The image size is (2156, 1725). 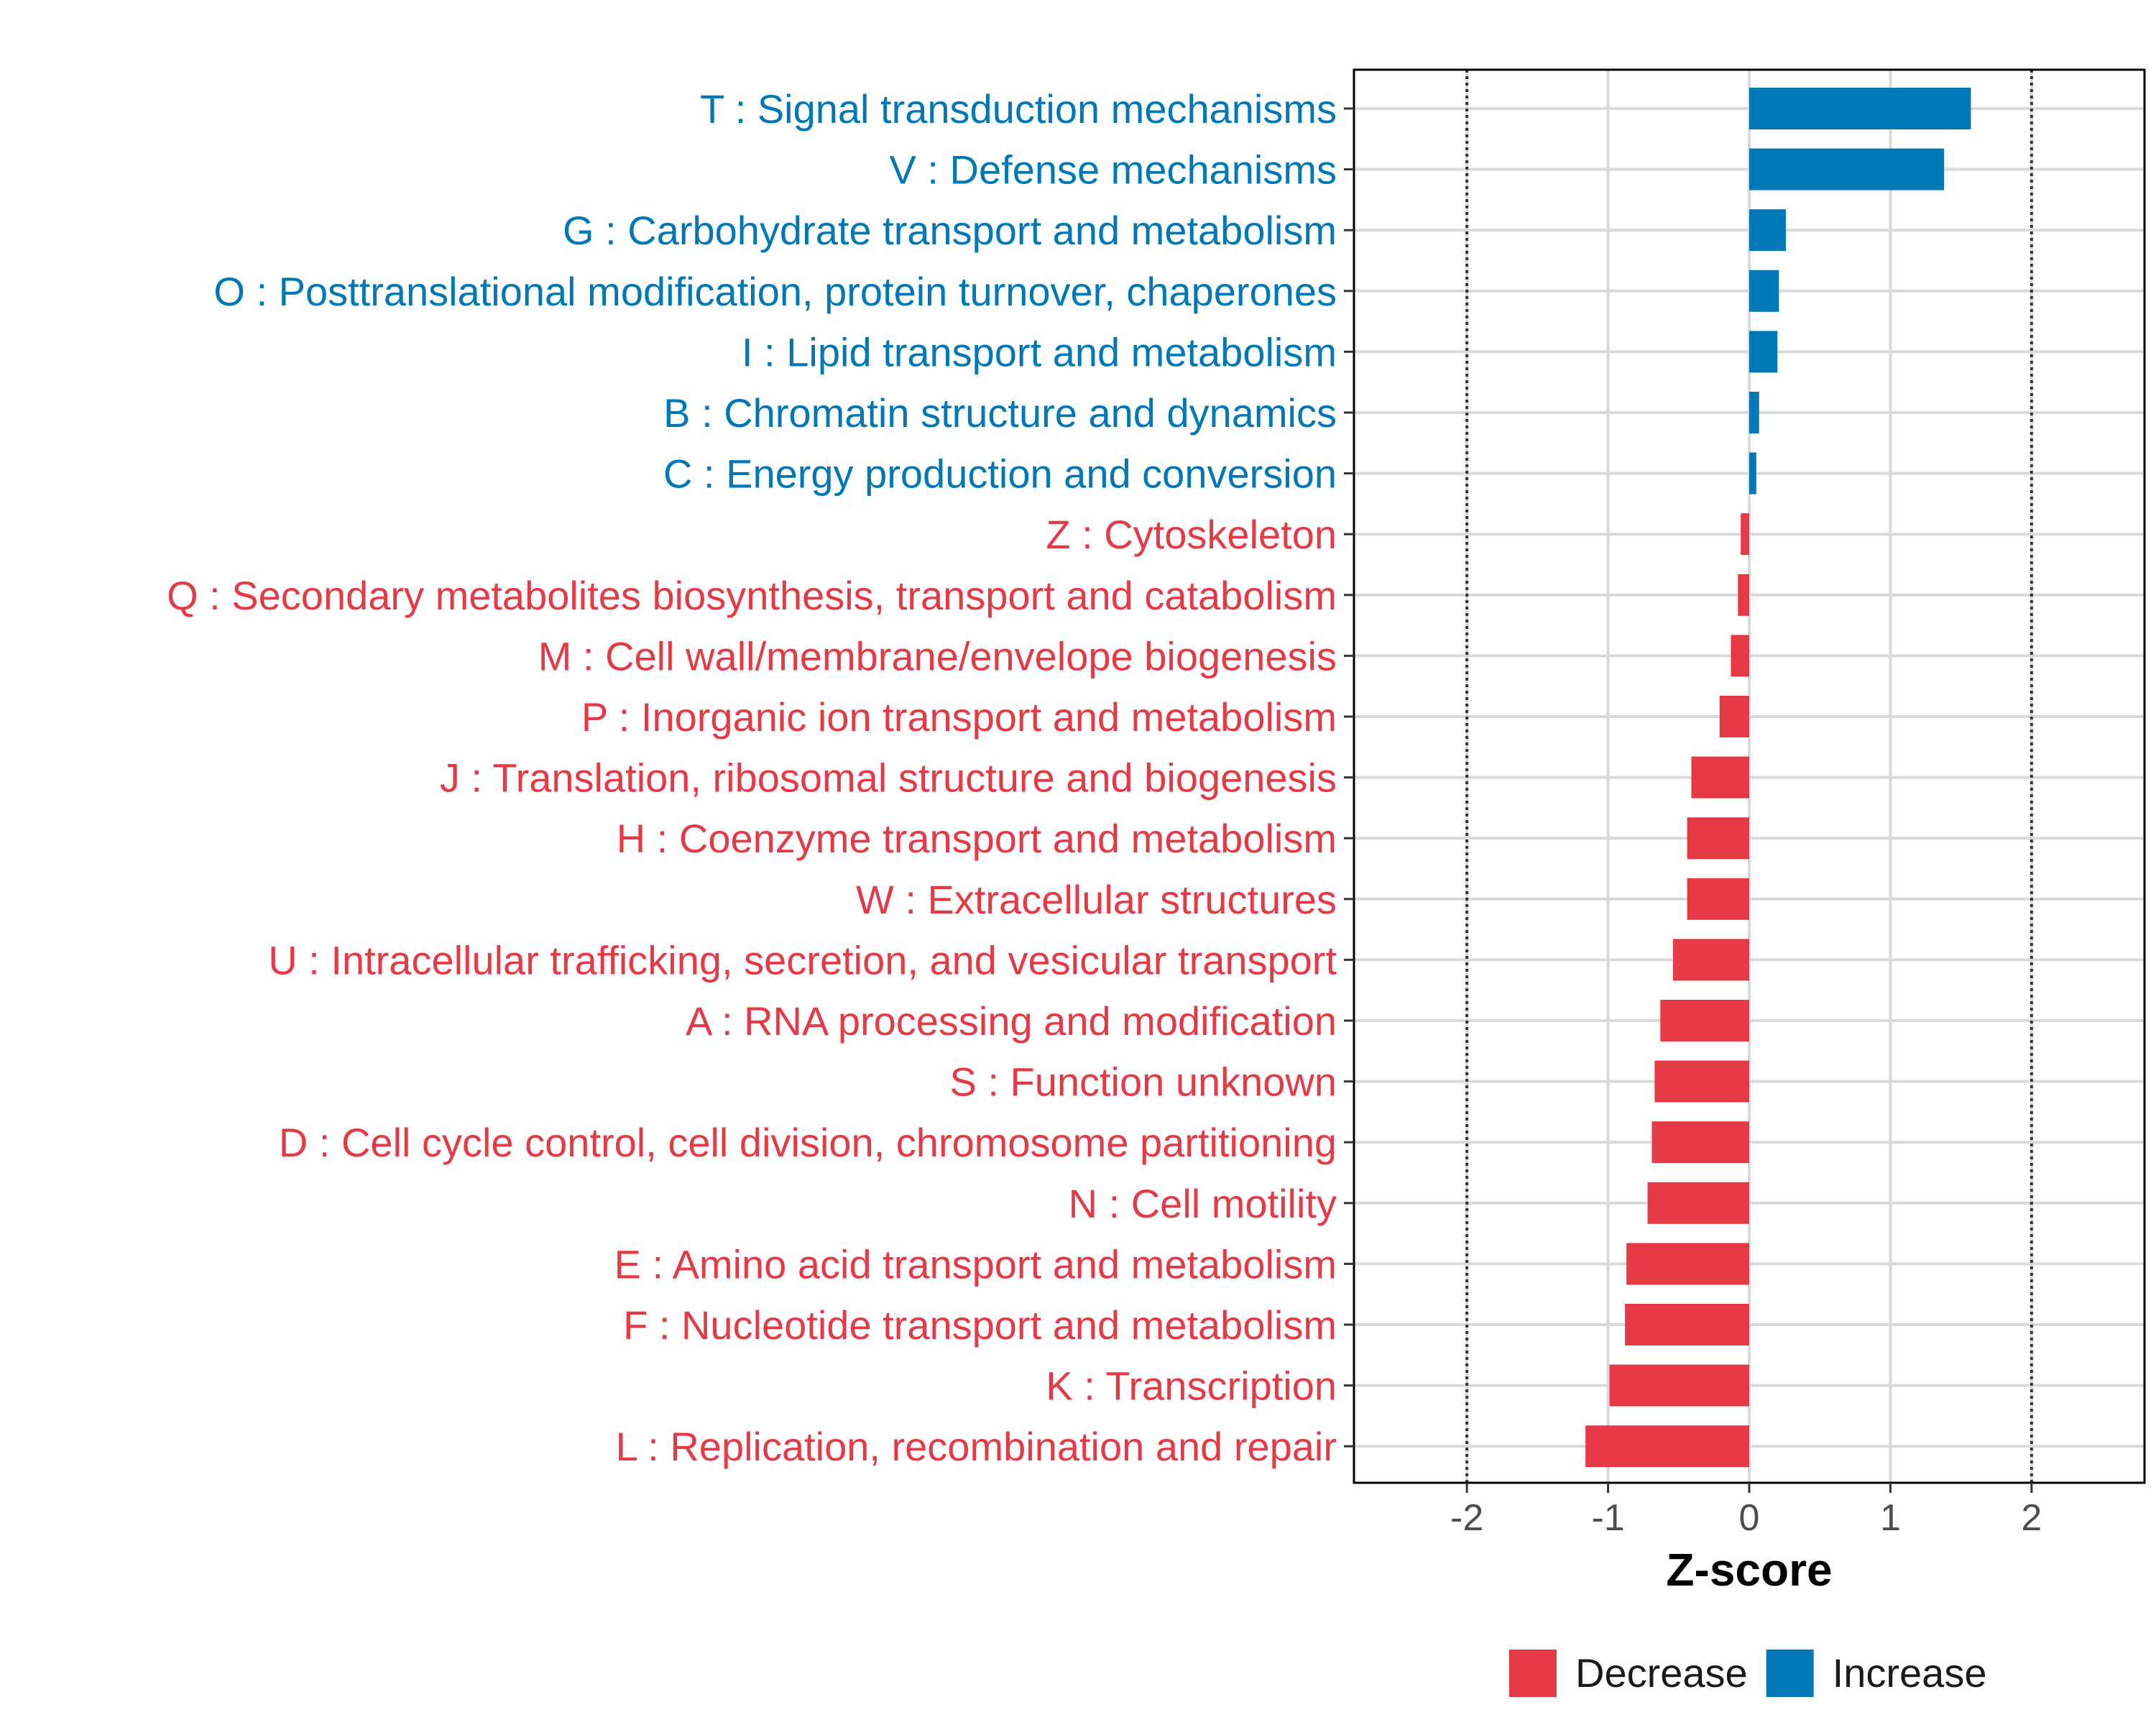 I want to click on bar-n, so click(x=1698, y=1203).